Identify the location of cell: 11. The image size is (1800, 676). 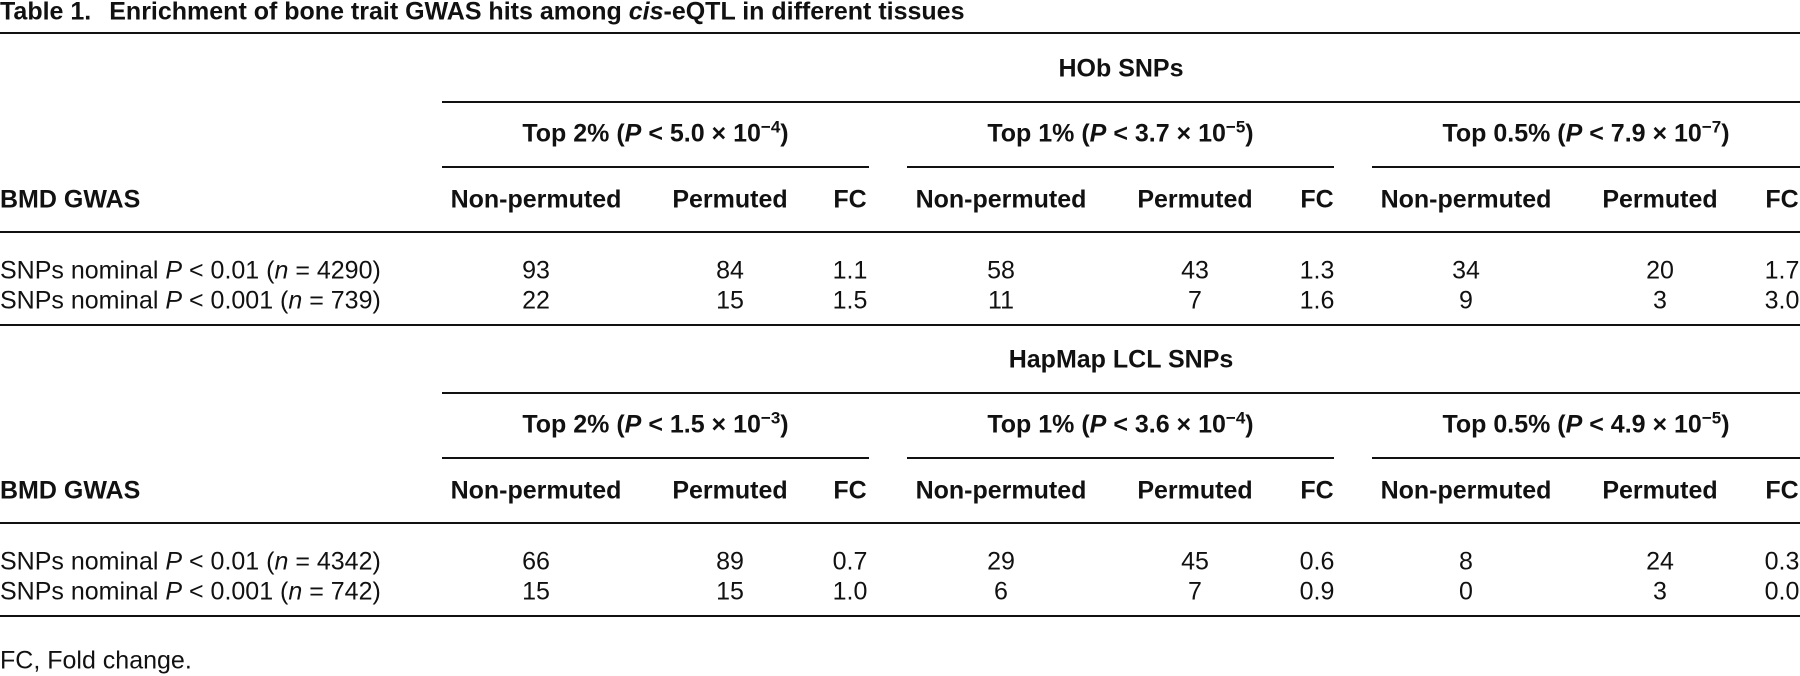
(1001, 300).